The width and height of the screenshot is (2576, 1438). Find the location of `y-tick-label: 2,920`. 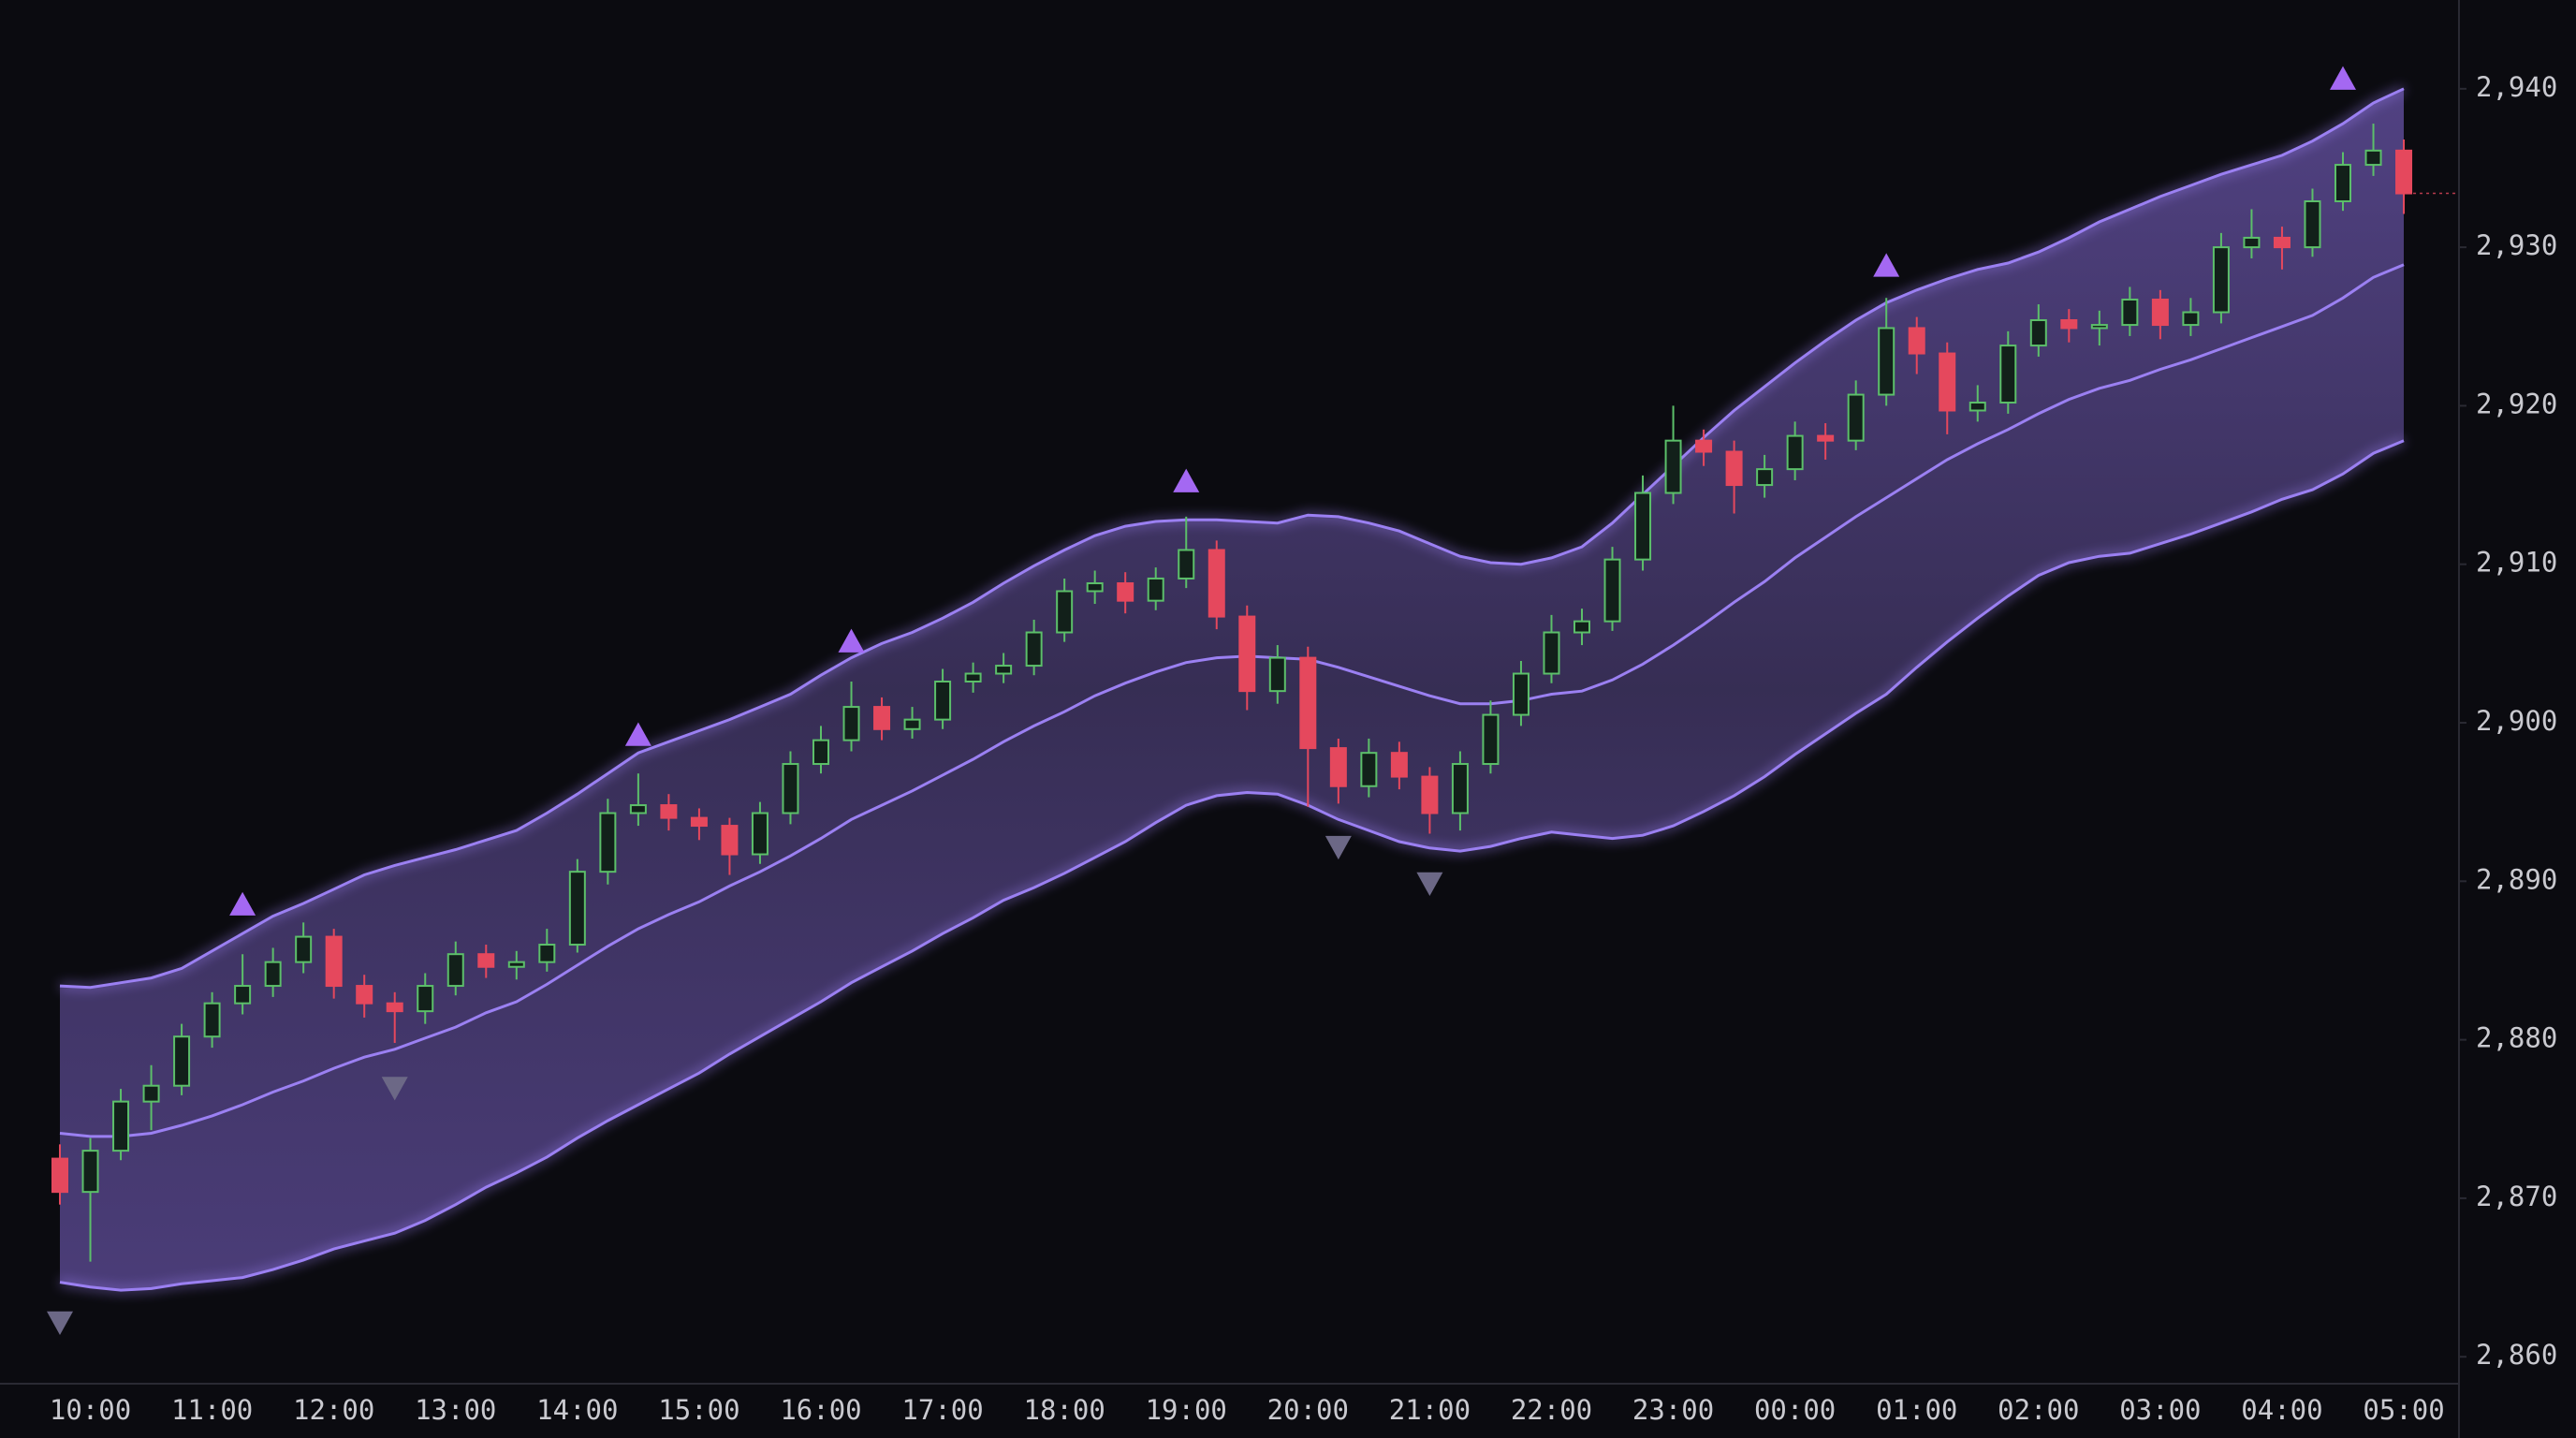

y-tick-label: 2,920 is located at coordinates (2516, 403).